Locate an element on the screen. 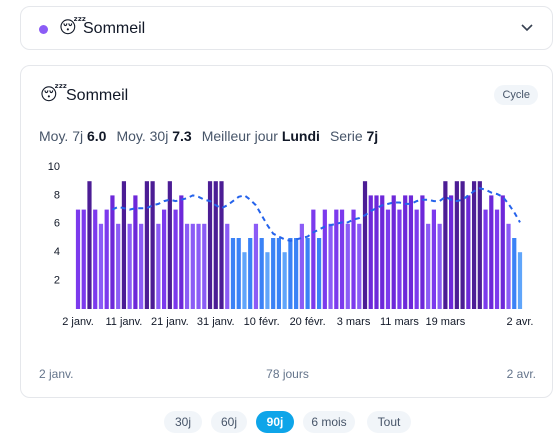  chevron is located at coordinates (527, 28).